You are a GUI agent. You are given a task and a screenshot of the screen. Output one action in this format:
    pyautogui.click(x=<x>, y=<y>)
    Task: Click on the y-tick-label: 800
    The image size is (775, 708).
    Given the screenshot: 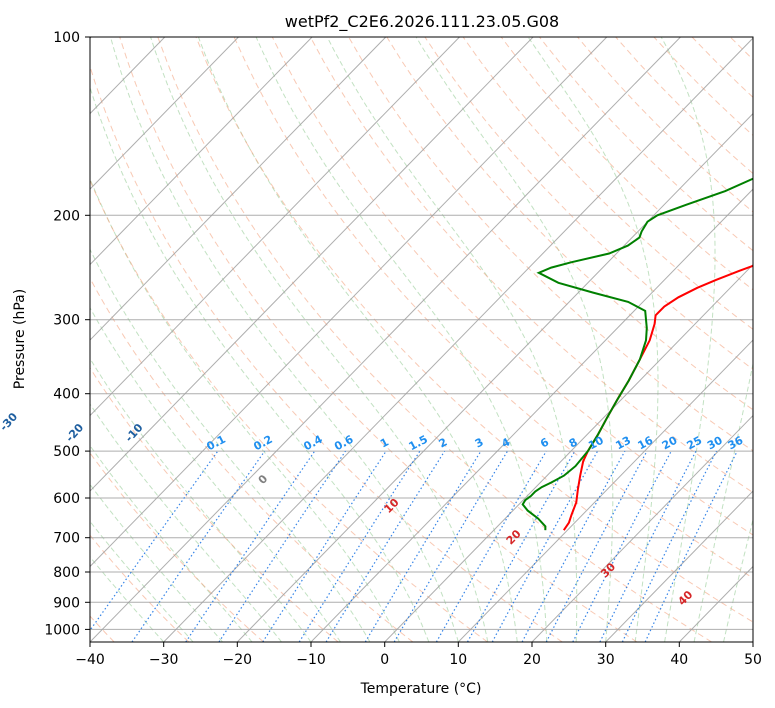 What is the action you would take?
    pyautogui.click(x=66, y=573)
    